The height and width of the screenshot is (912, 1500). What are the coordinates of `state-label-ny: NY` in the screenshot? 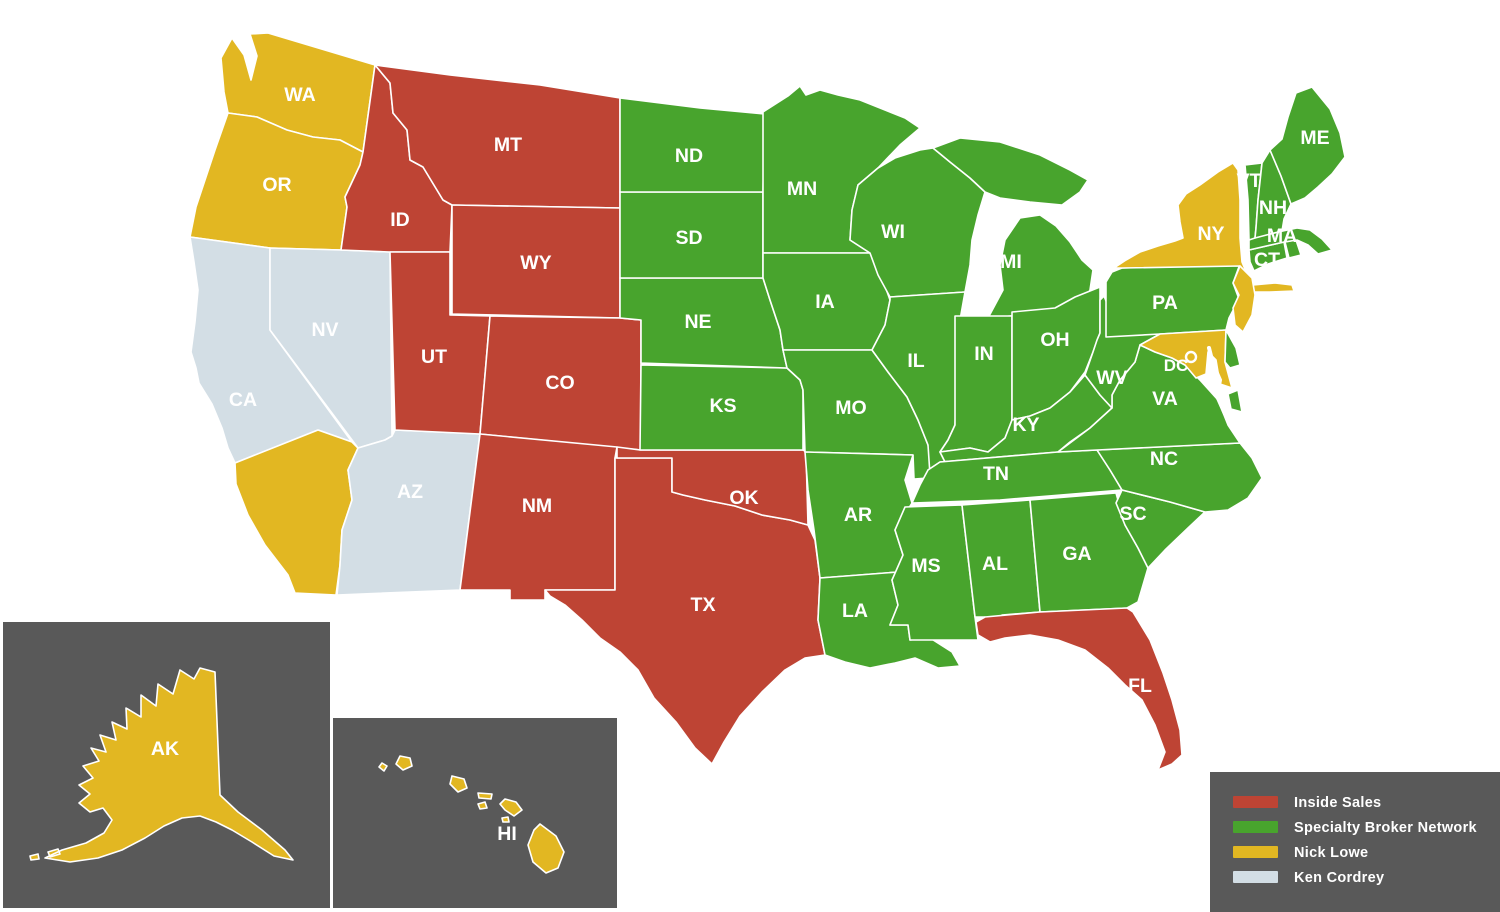 It's located at (1210, 234).